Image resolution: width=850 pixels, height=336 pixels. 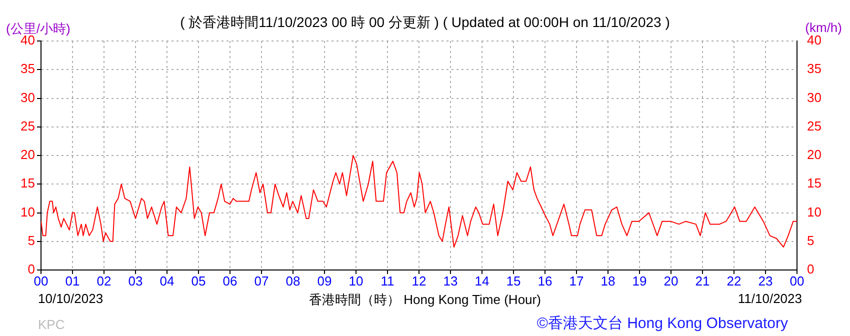 I want to click on x-tick-label: 14, so click(x=482, y=280).